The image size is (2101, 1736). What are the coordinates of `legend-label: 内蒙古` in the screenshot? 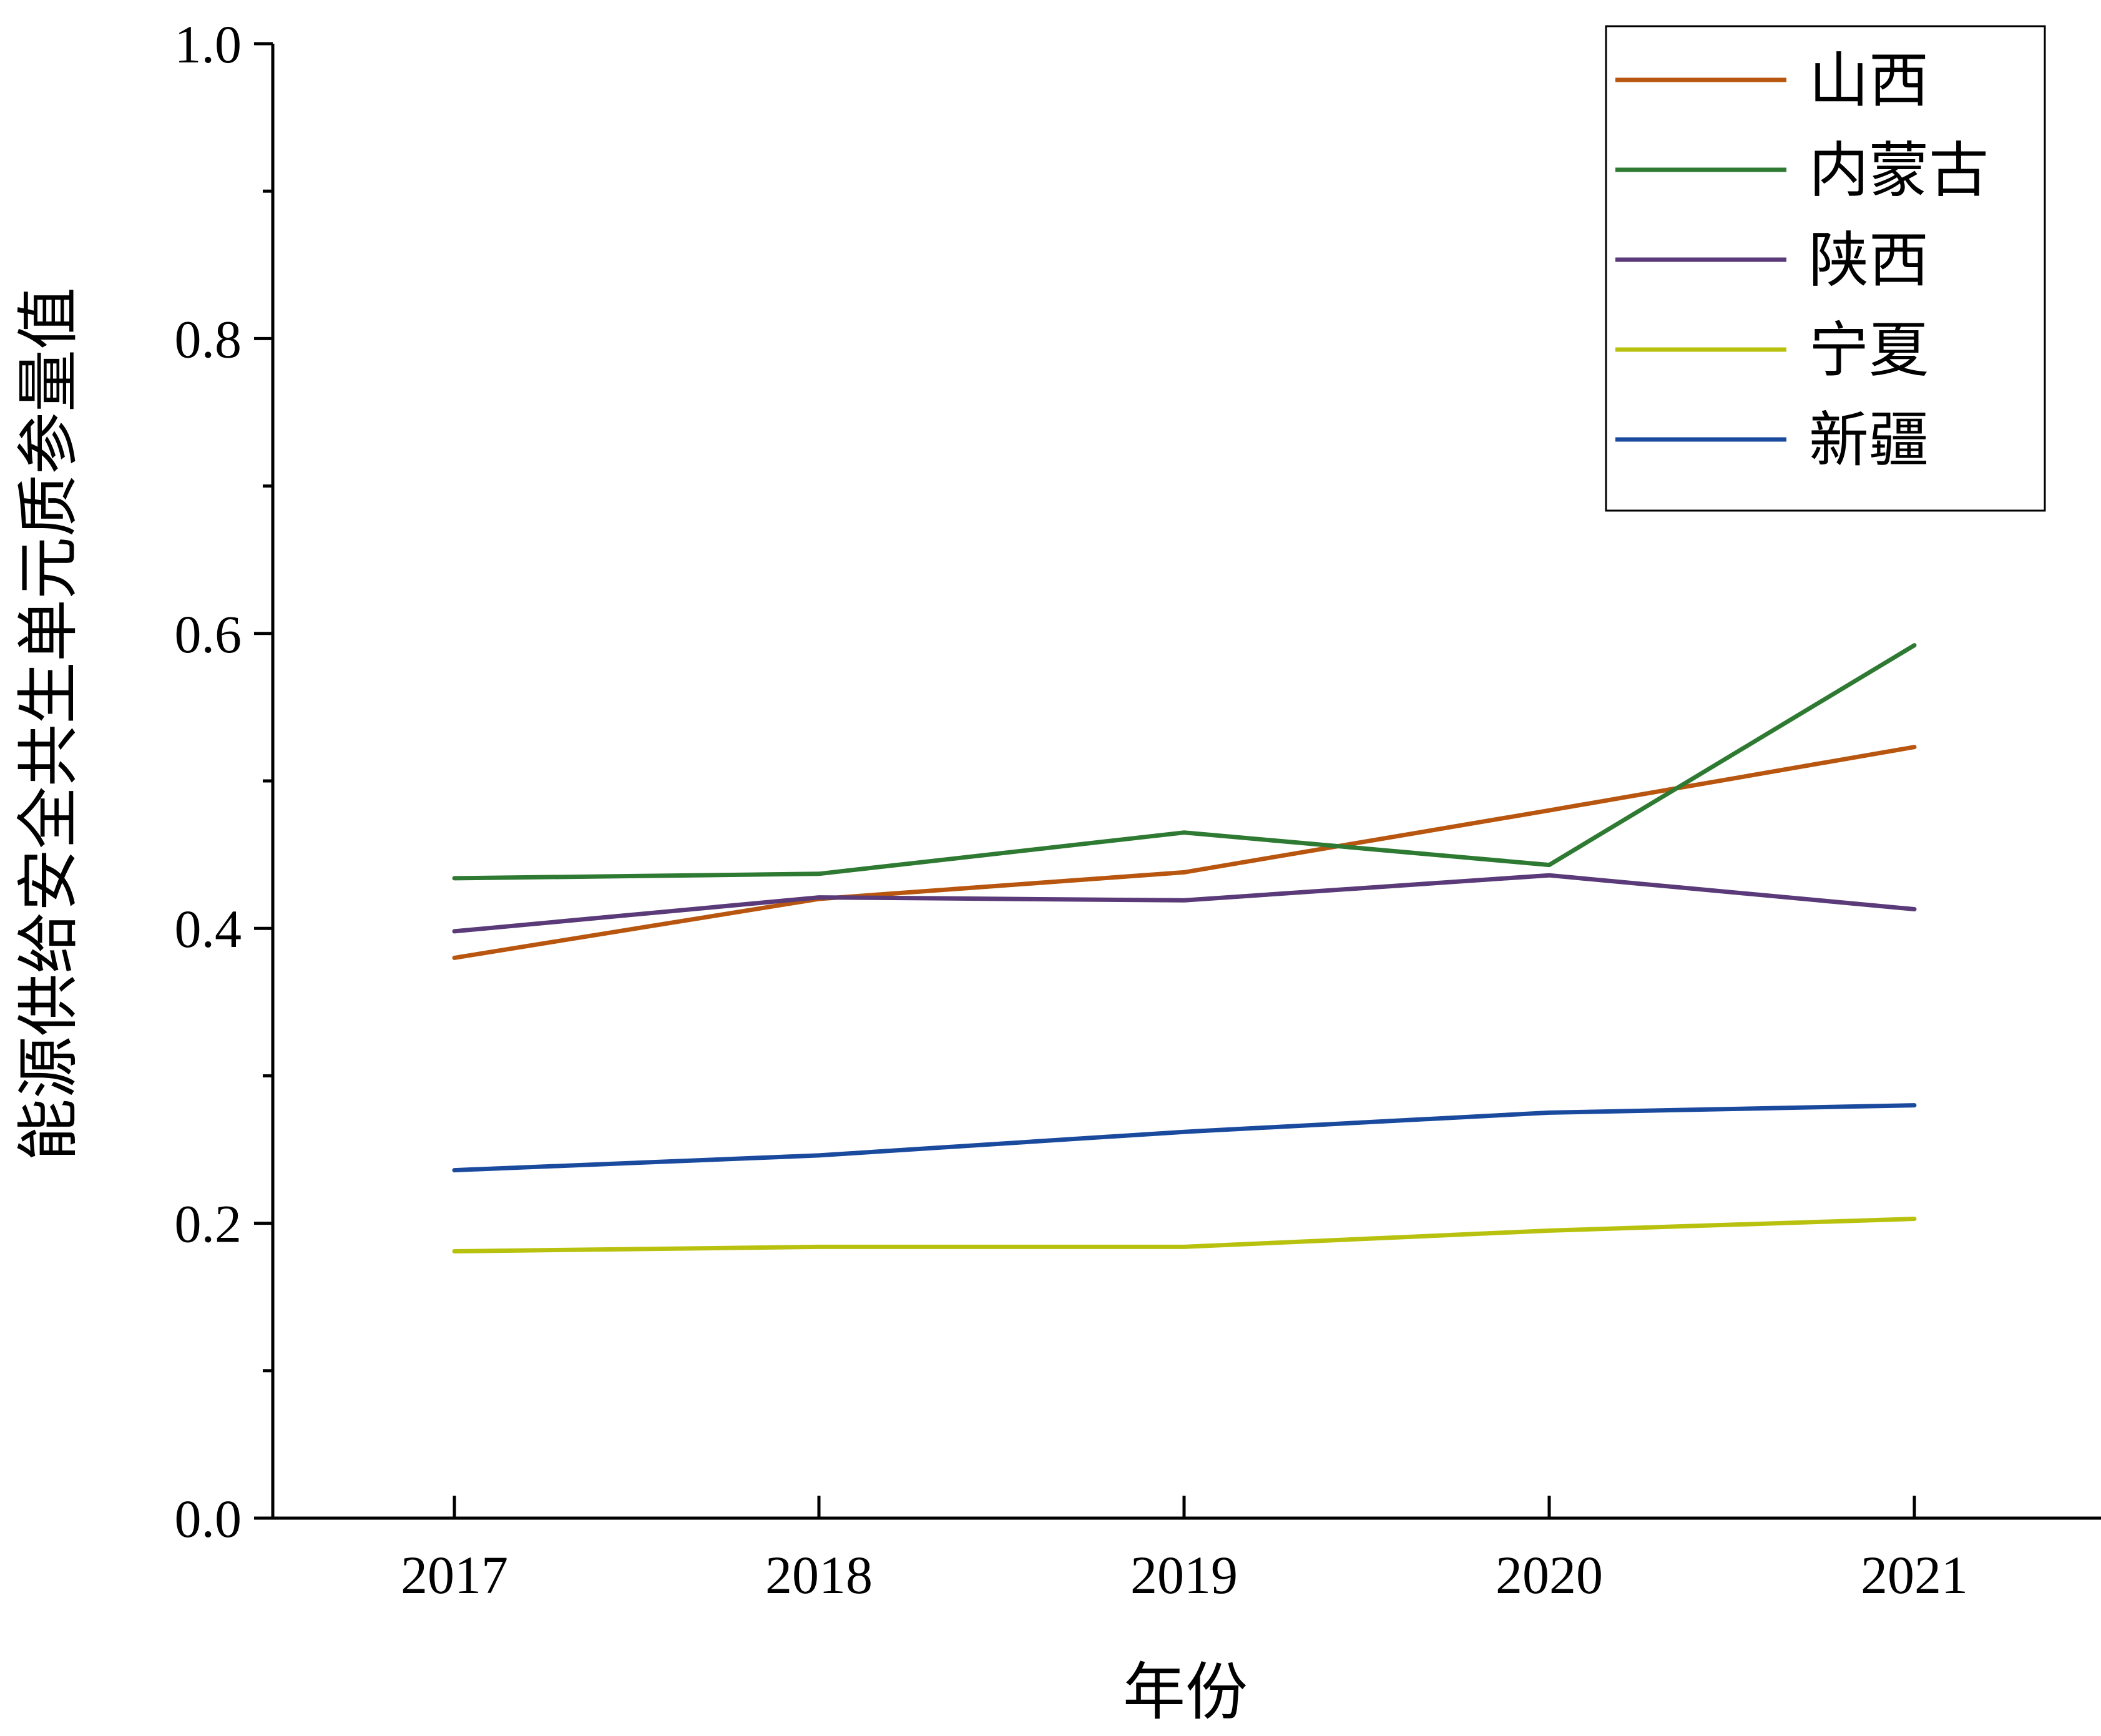 It's located at (1899, 170).